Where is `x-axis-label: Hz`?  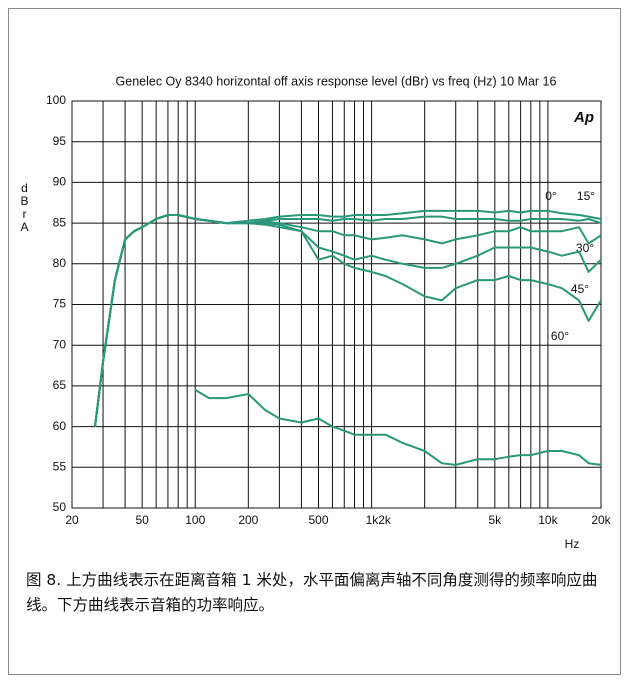
x-axis-label: Hz is located at coordinates (572, 544).